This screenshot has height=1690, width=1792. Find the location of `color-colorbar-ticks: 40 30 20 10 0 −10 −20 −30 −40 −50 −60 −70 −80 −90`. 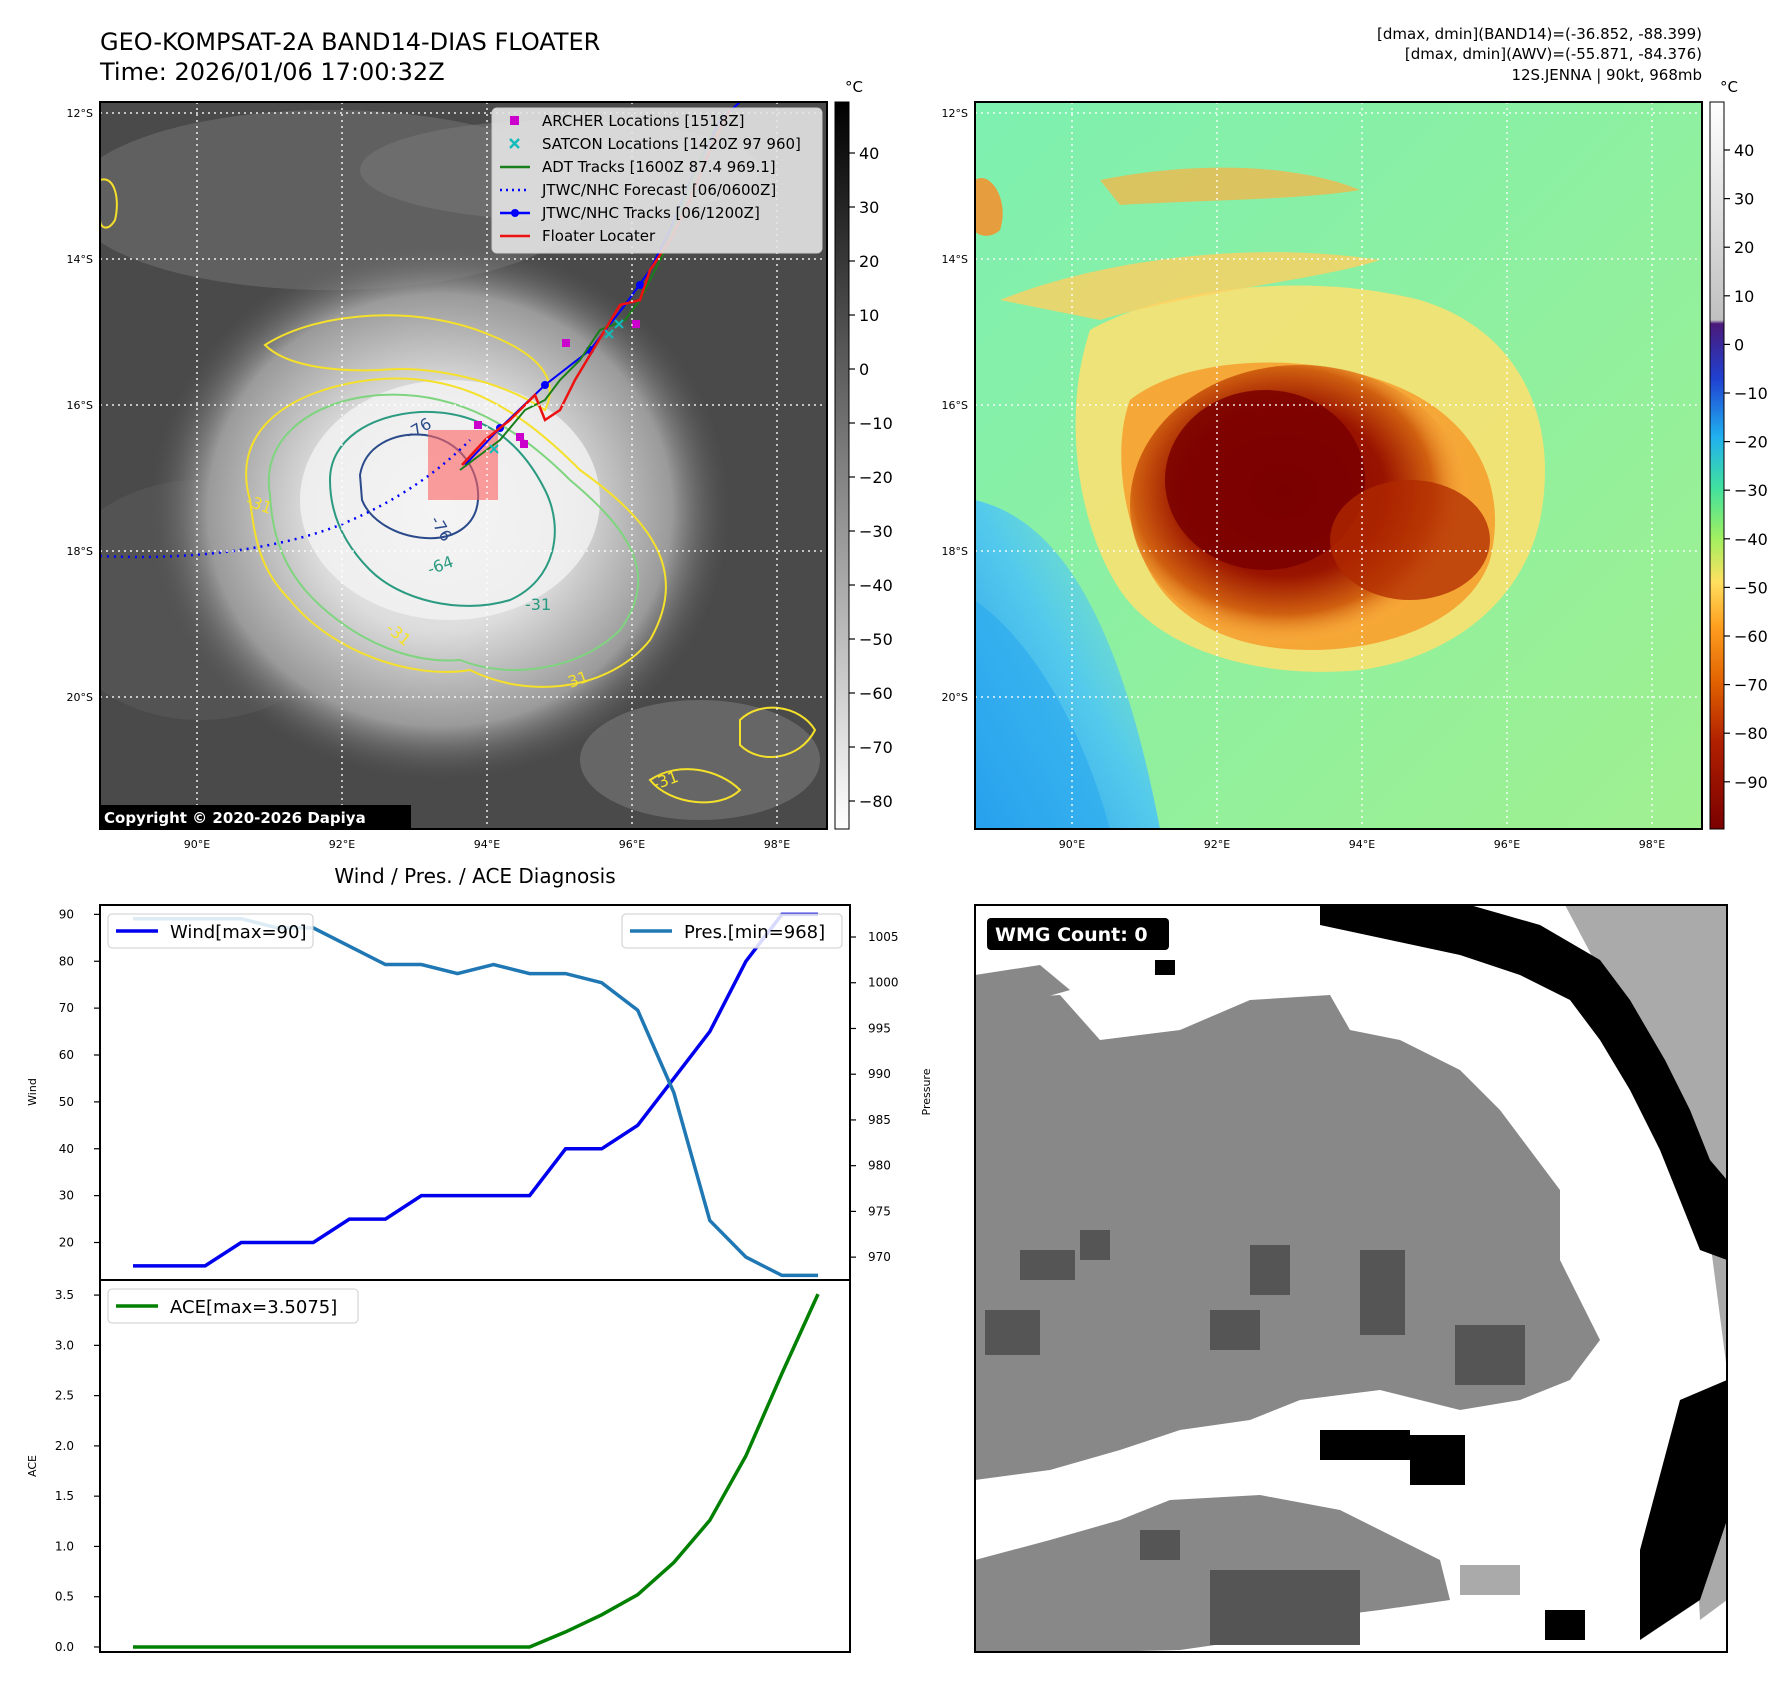

color-colorbar-ticks: 40 30 20 10 0 −10 −20 −30 −40 −50 −60 −70 −80 −90 is located at coordinates (1746, 466).